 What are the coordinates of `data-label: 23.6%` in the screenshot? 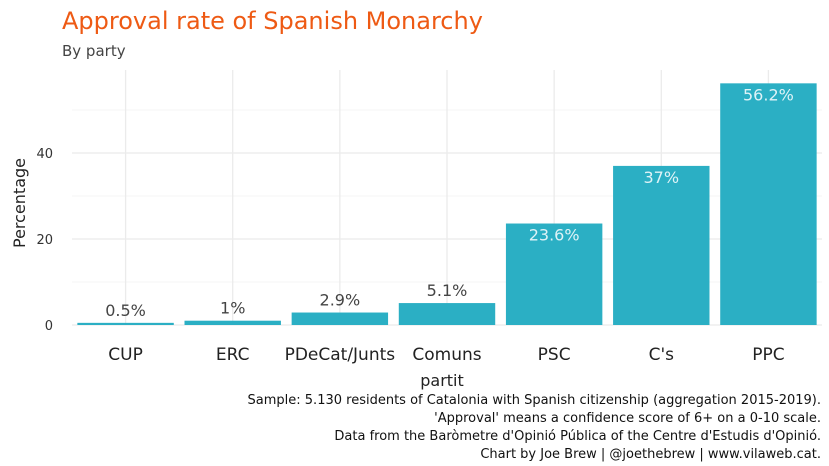 It's located at (554, 235).